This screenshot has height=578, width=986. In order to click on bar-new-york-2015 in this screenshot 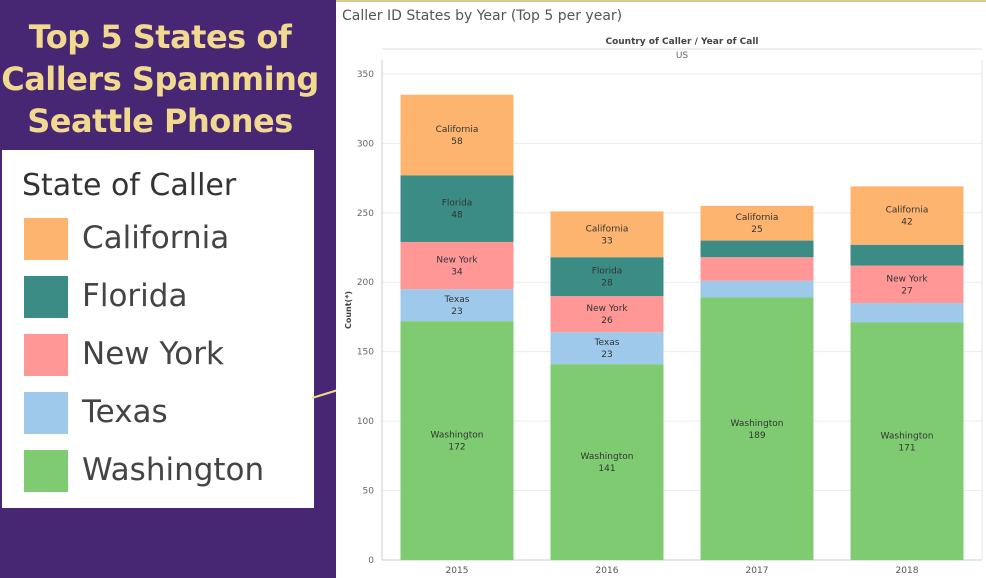, I will do `click(457, 265)`.